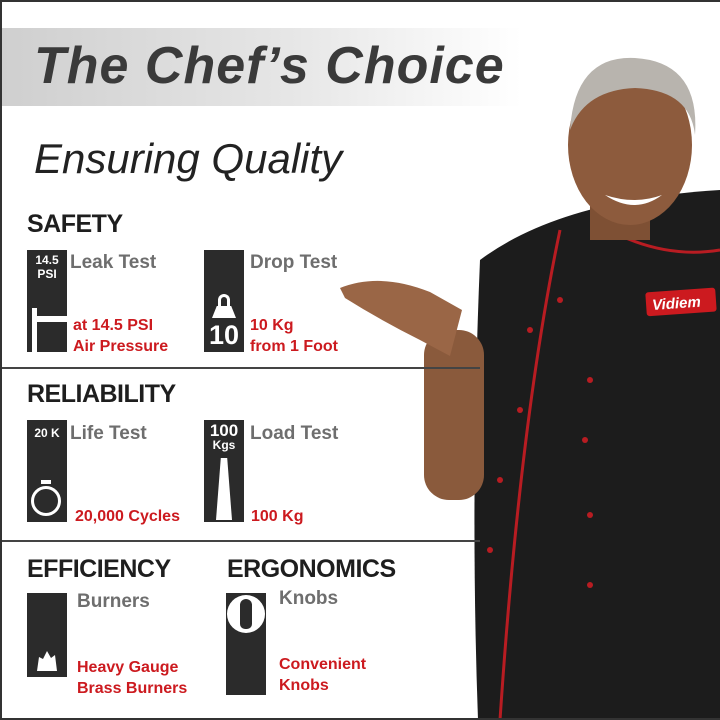 This screenshot has height=720, width=720. Describe the element at coordinates (224, 471) in the screenshot. I see `stacked-weight-icon: 100 Kgs` at that location.